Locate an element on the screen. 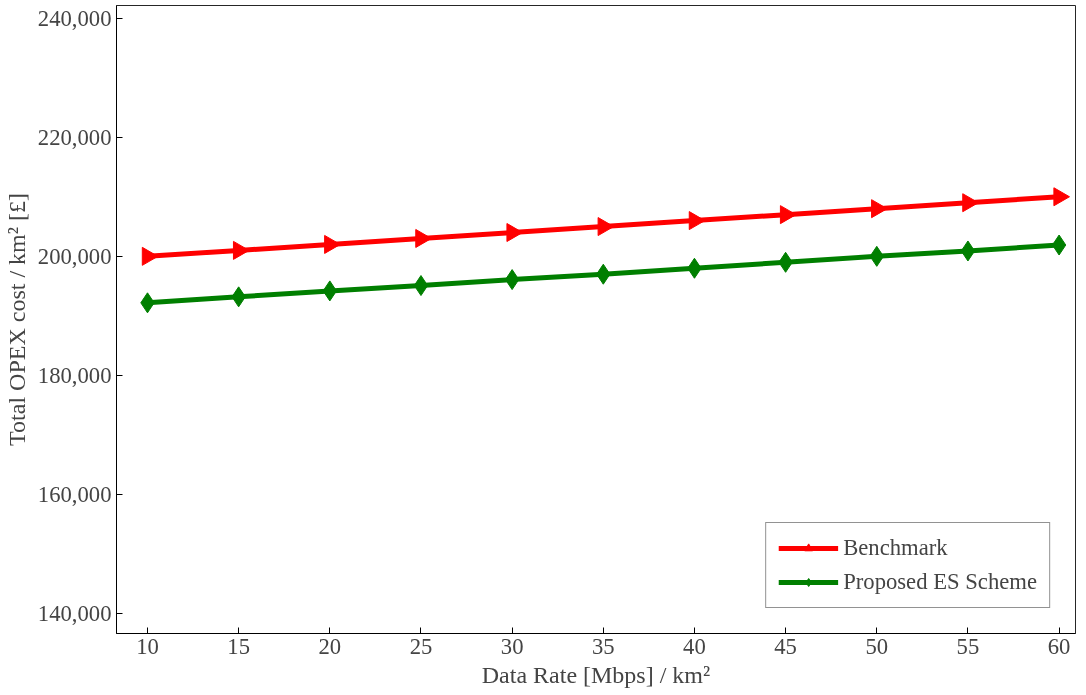 The height and width of the screenshot is (695, 1086). y-tick-label: 140,000 is located at coordinates (74, 614).